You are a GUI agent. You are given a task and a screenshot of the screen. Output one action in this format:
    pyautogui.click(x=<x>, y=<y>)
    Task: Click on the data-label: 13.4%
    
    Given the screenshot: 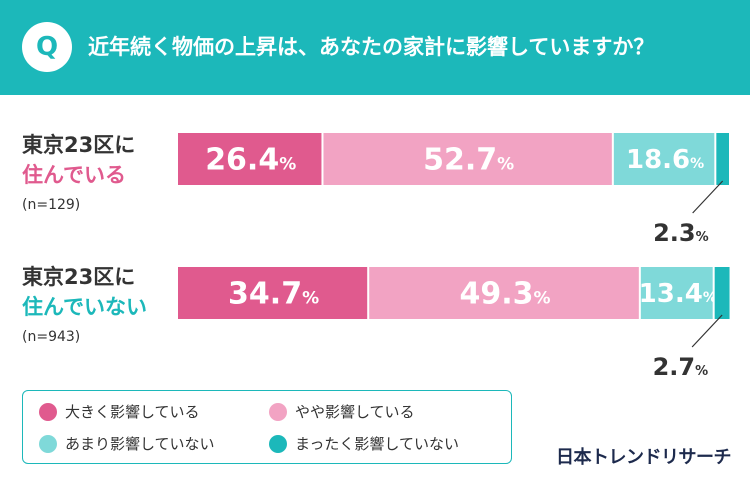 What is the action you would take?
    pyautogui.click(x=678, y=294)
    